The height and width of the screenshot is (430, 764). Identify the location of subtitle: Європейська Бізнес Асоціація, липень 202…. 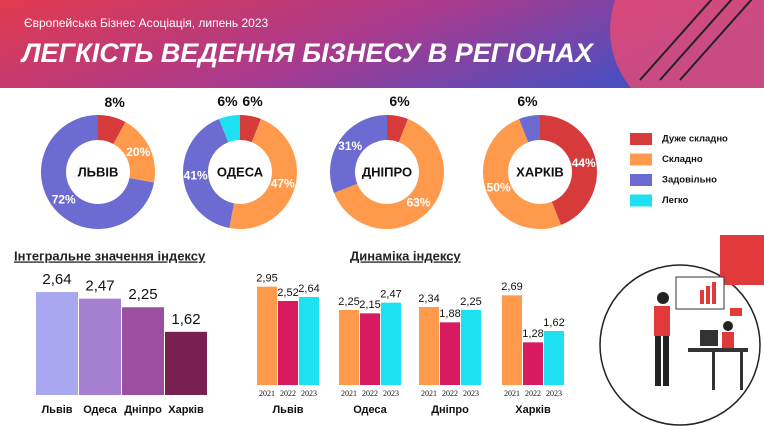
(146, 23).